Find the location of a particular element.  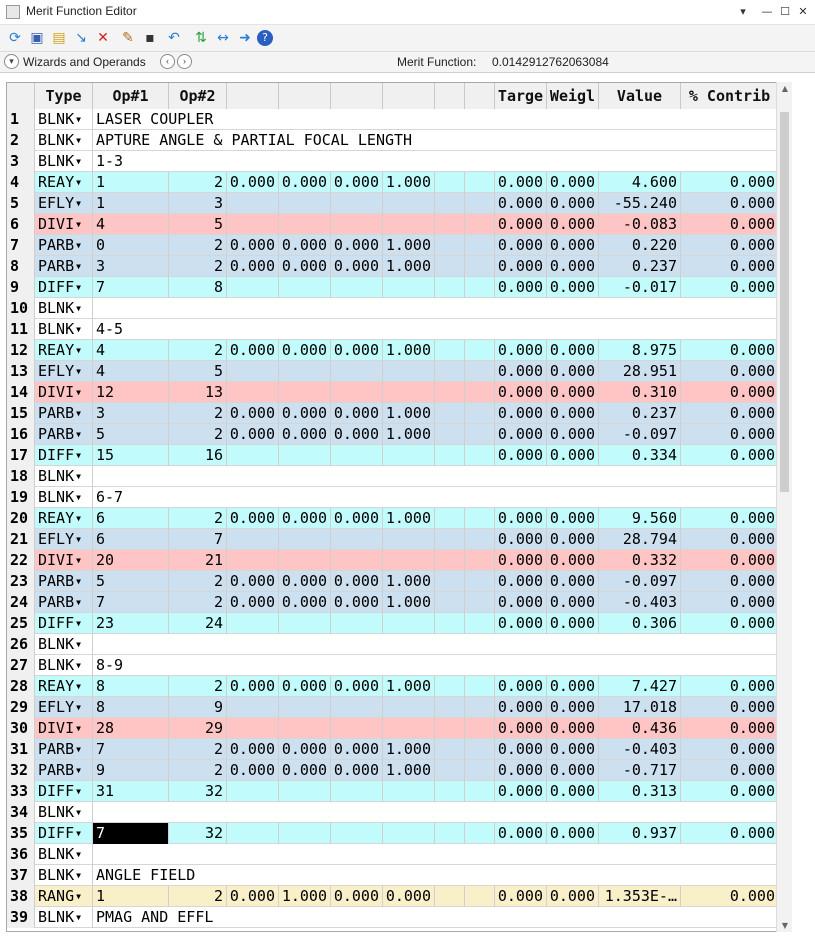

op2-cell: 13 is located at coordinates (198, 392).